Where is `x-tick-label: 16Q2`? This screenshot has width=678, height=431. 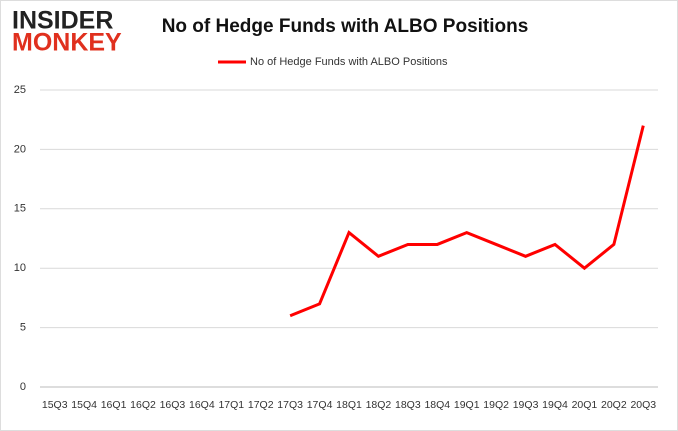 x-tick-label: 16Q2 is located at coordinates (143, 405).